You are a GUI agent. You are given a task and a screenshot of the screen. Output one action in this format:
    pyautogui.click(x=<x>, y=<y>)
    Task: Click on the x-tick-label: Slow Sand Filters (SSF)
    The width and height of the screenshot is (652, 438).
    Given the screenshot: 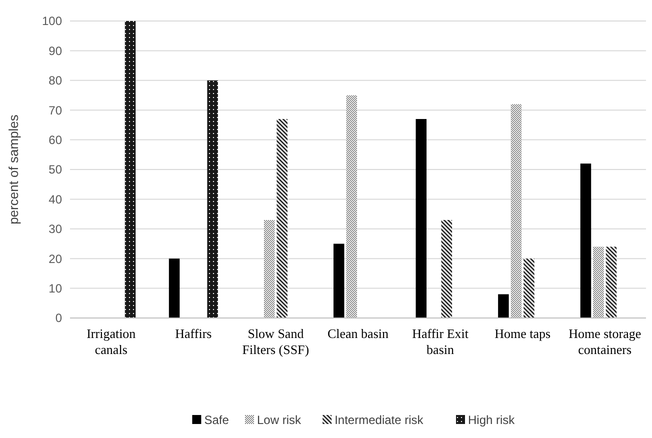 What is the action you would take?
    pyautogui.click(x=276, y=341)
    